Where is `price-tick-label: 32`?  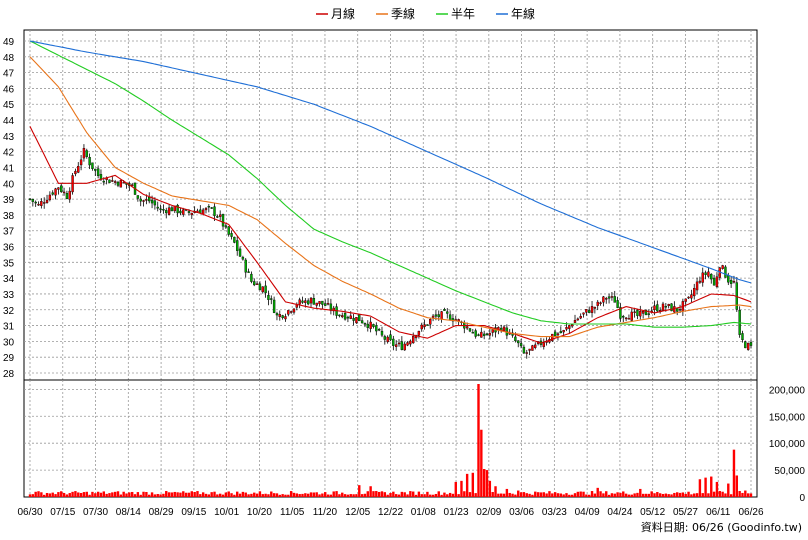
price-tick-label: 32 is located at coordinates (9, 311).